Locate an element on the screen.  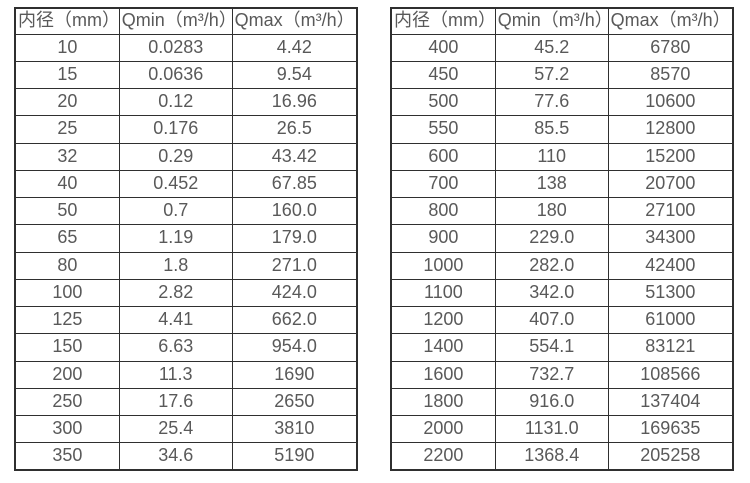
table-cell: 83121 is located at coordinates (670, 347).